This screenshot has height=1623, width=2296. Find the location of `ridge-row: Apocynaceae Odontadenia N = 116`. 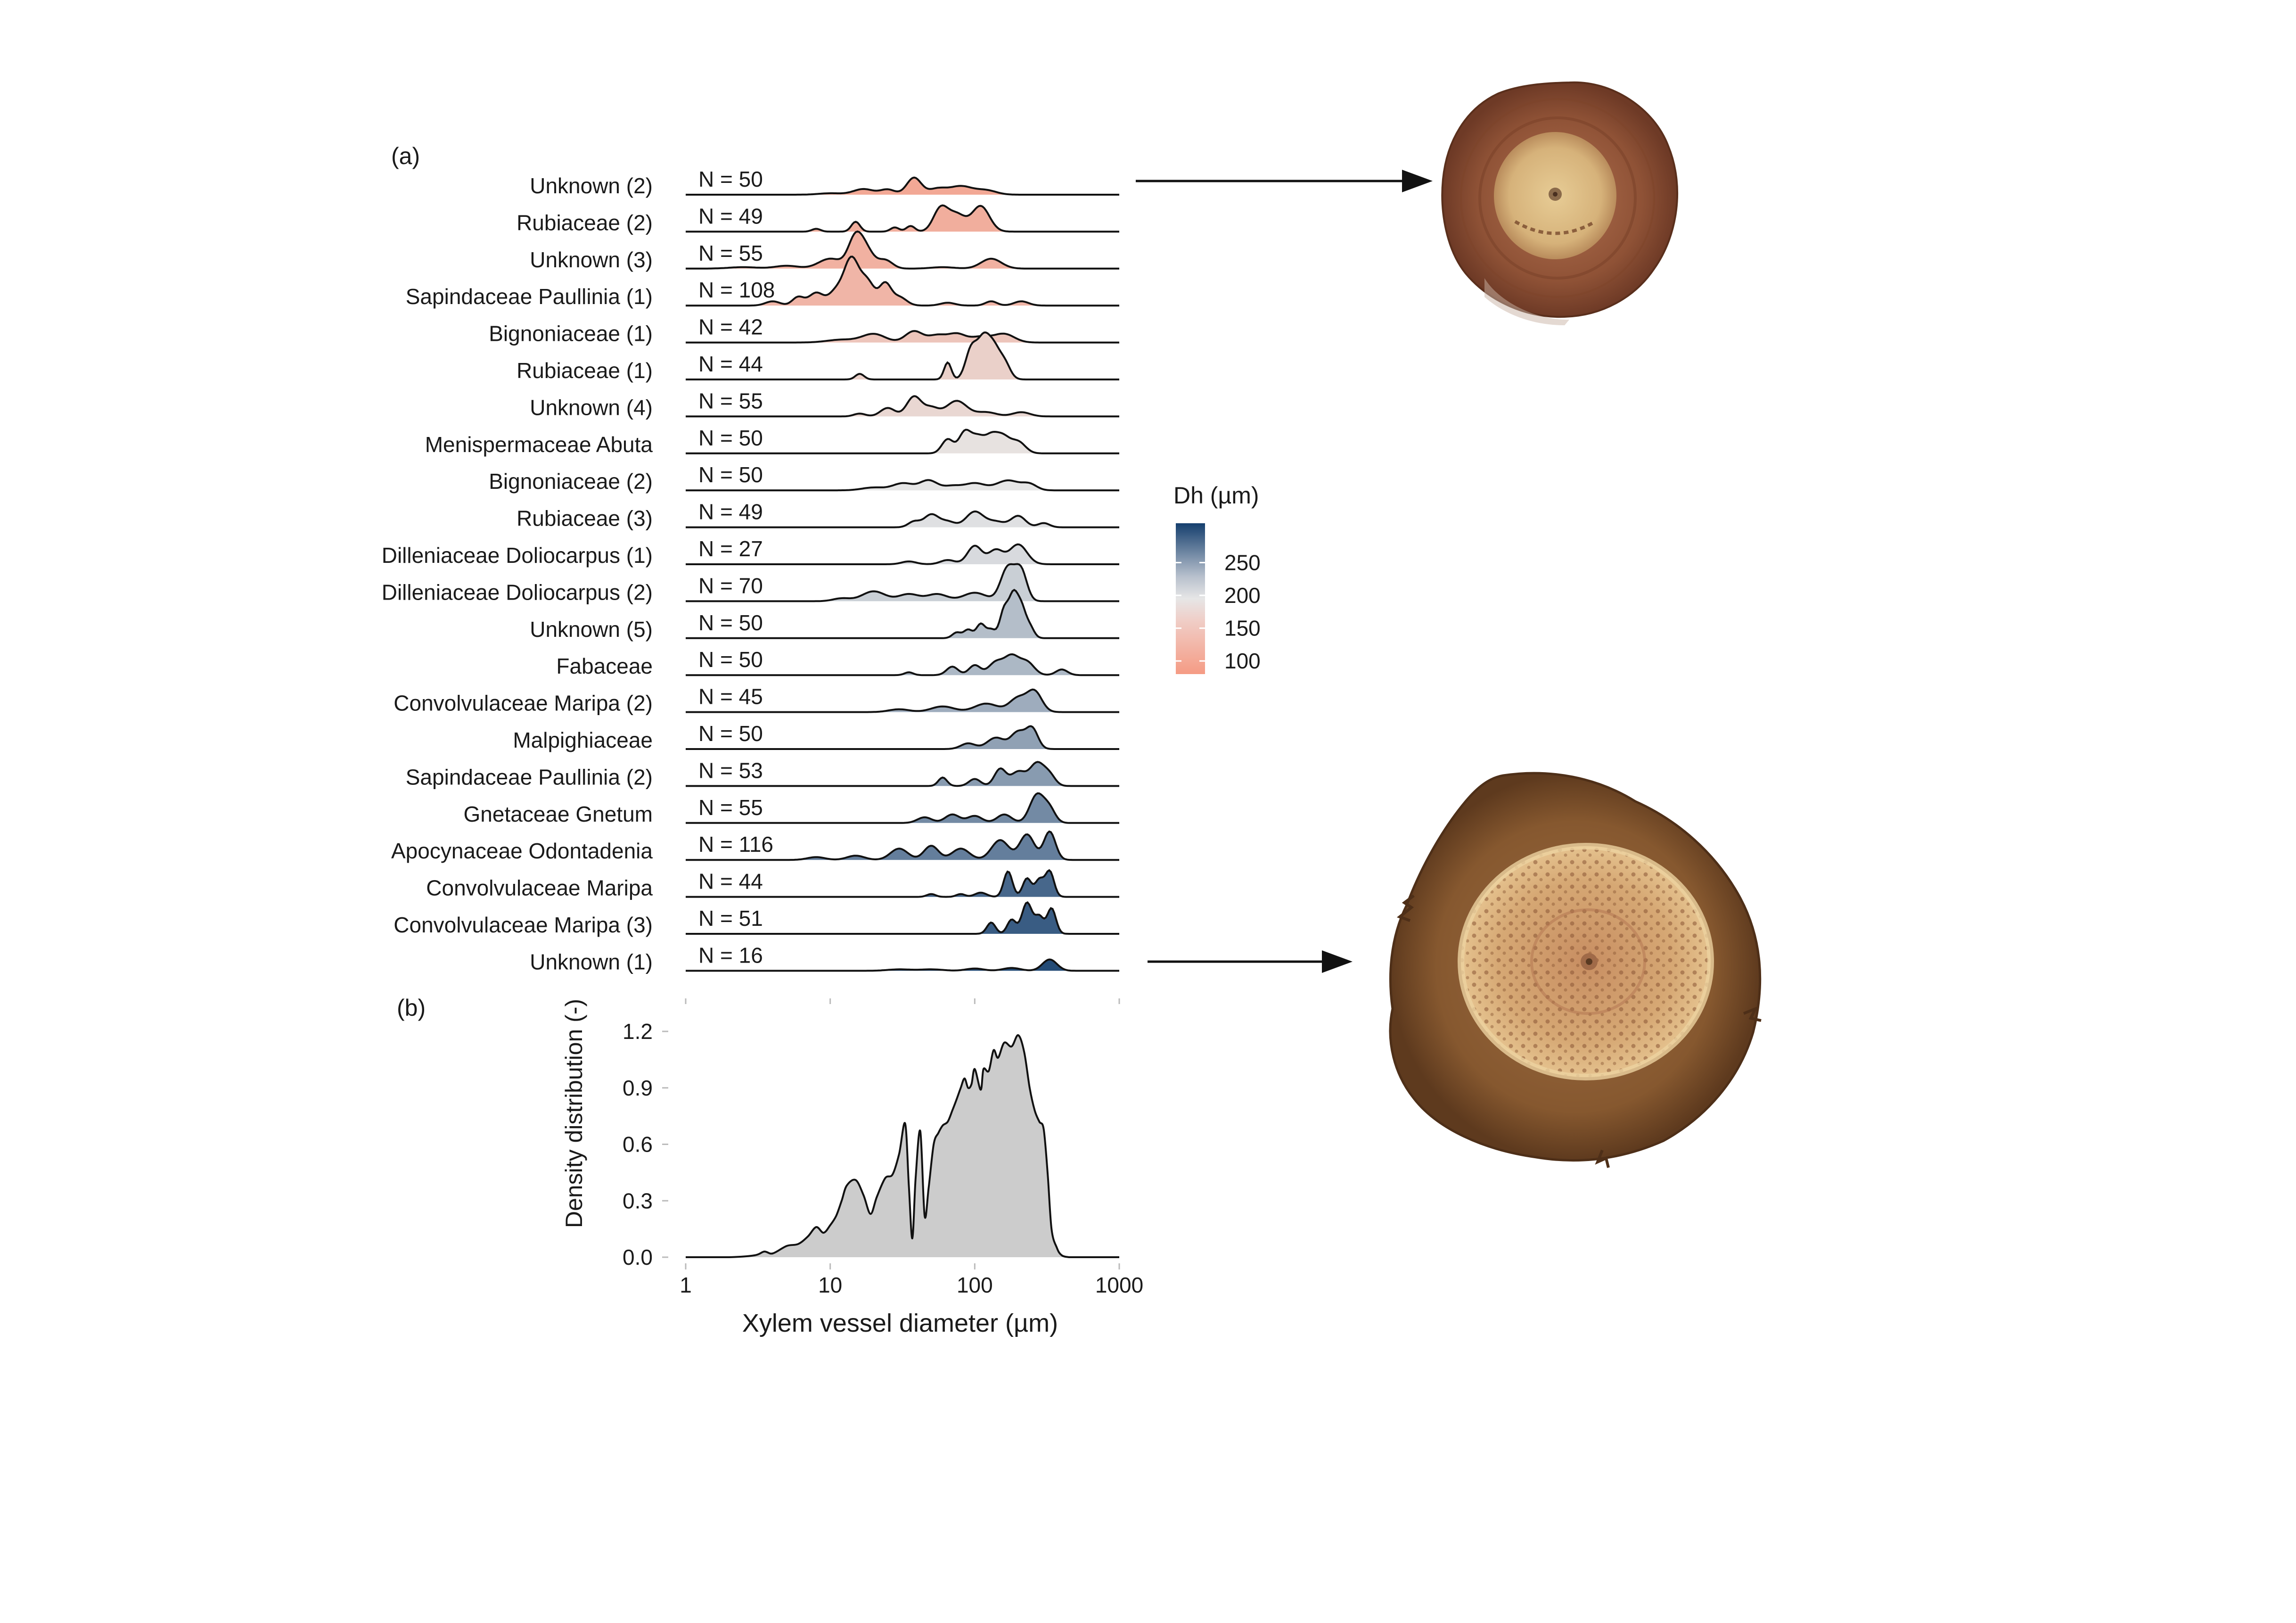

ridge-row: Apocynaceae Odontadenia N = 116 is located at coordinates (755, 846).